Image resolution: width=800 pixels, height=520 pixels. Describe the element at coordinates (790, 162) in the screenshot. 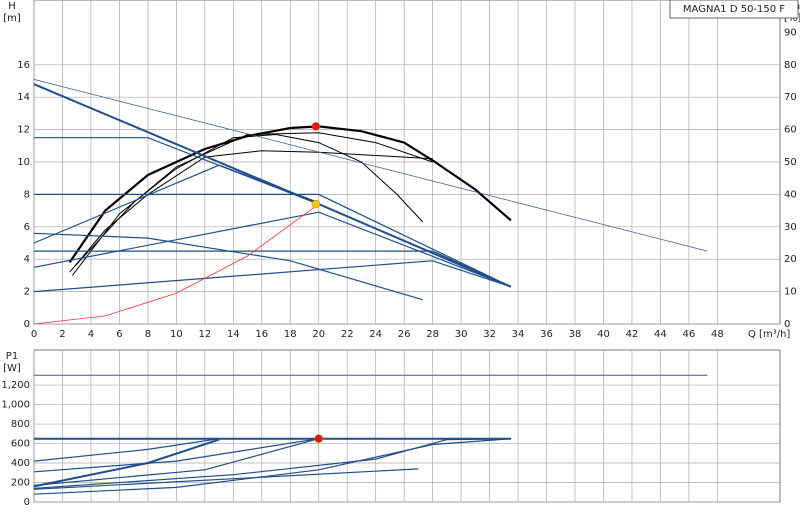

I see `y2-tick-label: 50` at that location.